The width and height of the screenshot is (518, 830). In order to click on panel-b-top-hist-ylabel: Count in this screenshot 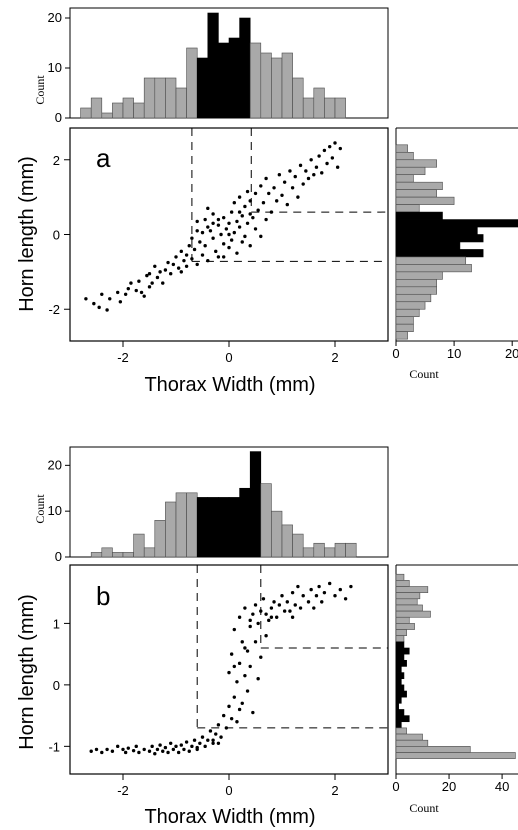, I will do `click(40, 509)`.